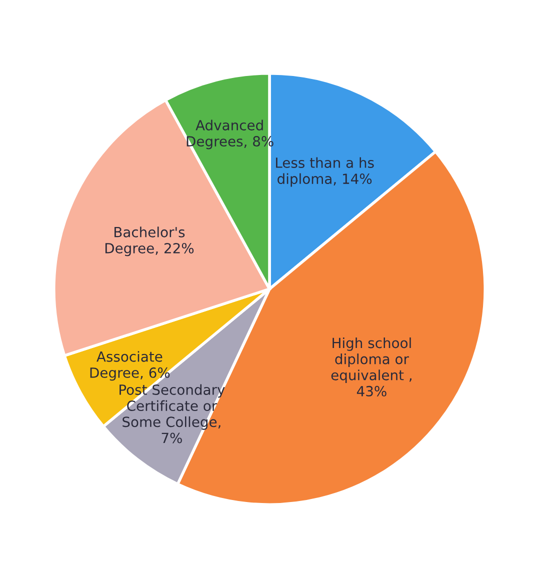 The image size is (539, 578). What do you see at coordinates (371, 366) in the screenshot?
I see `slice-label: High school diploma or equivalent , 43%` at bounding box center [371, 366].